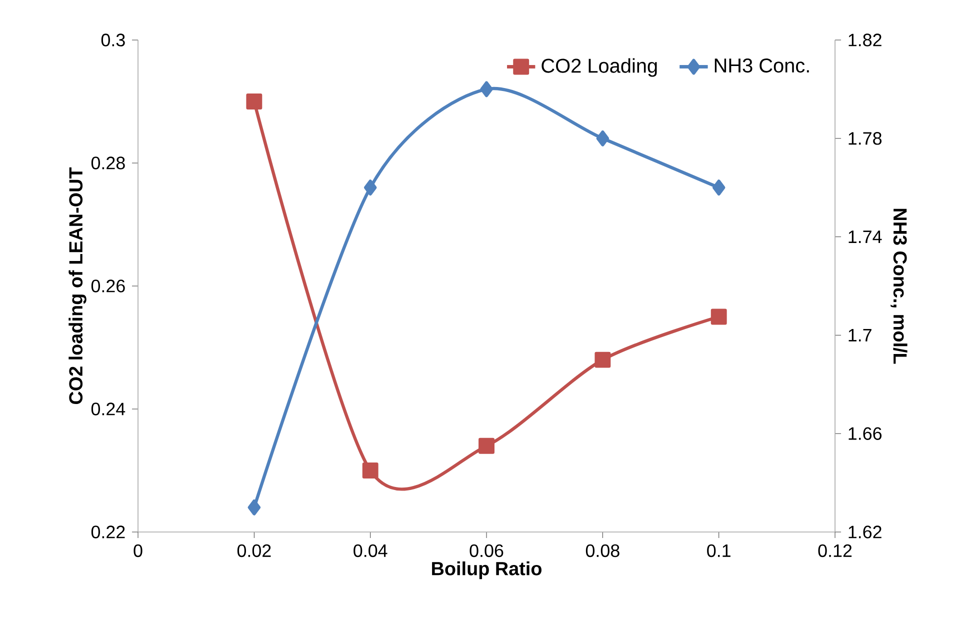  Describe the element at coordinates (761, 65) in the screenshot. I see `legend-label: NH3 Conc.` at that location.